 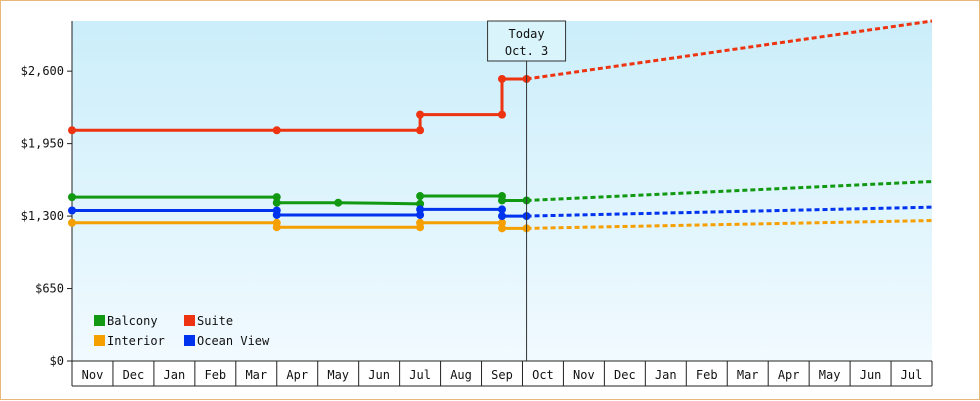 I want to click on series-interior, so click(x=500, y=225).